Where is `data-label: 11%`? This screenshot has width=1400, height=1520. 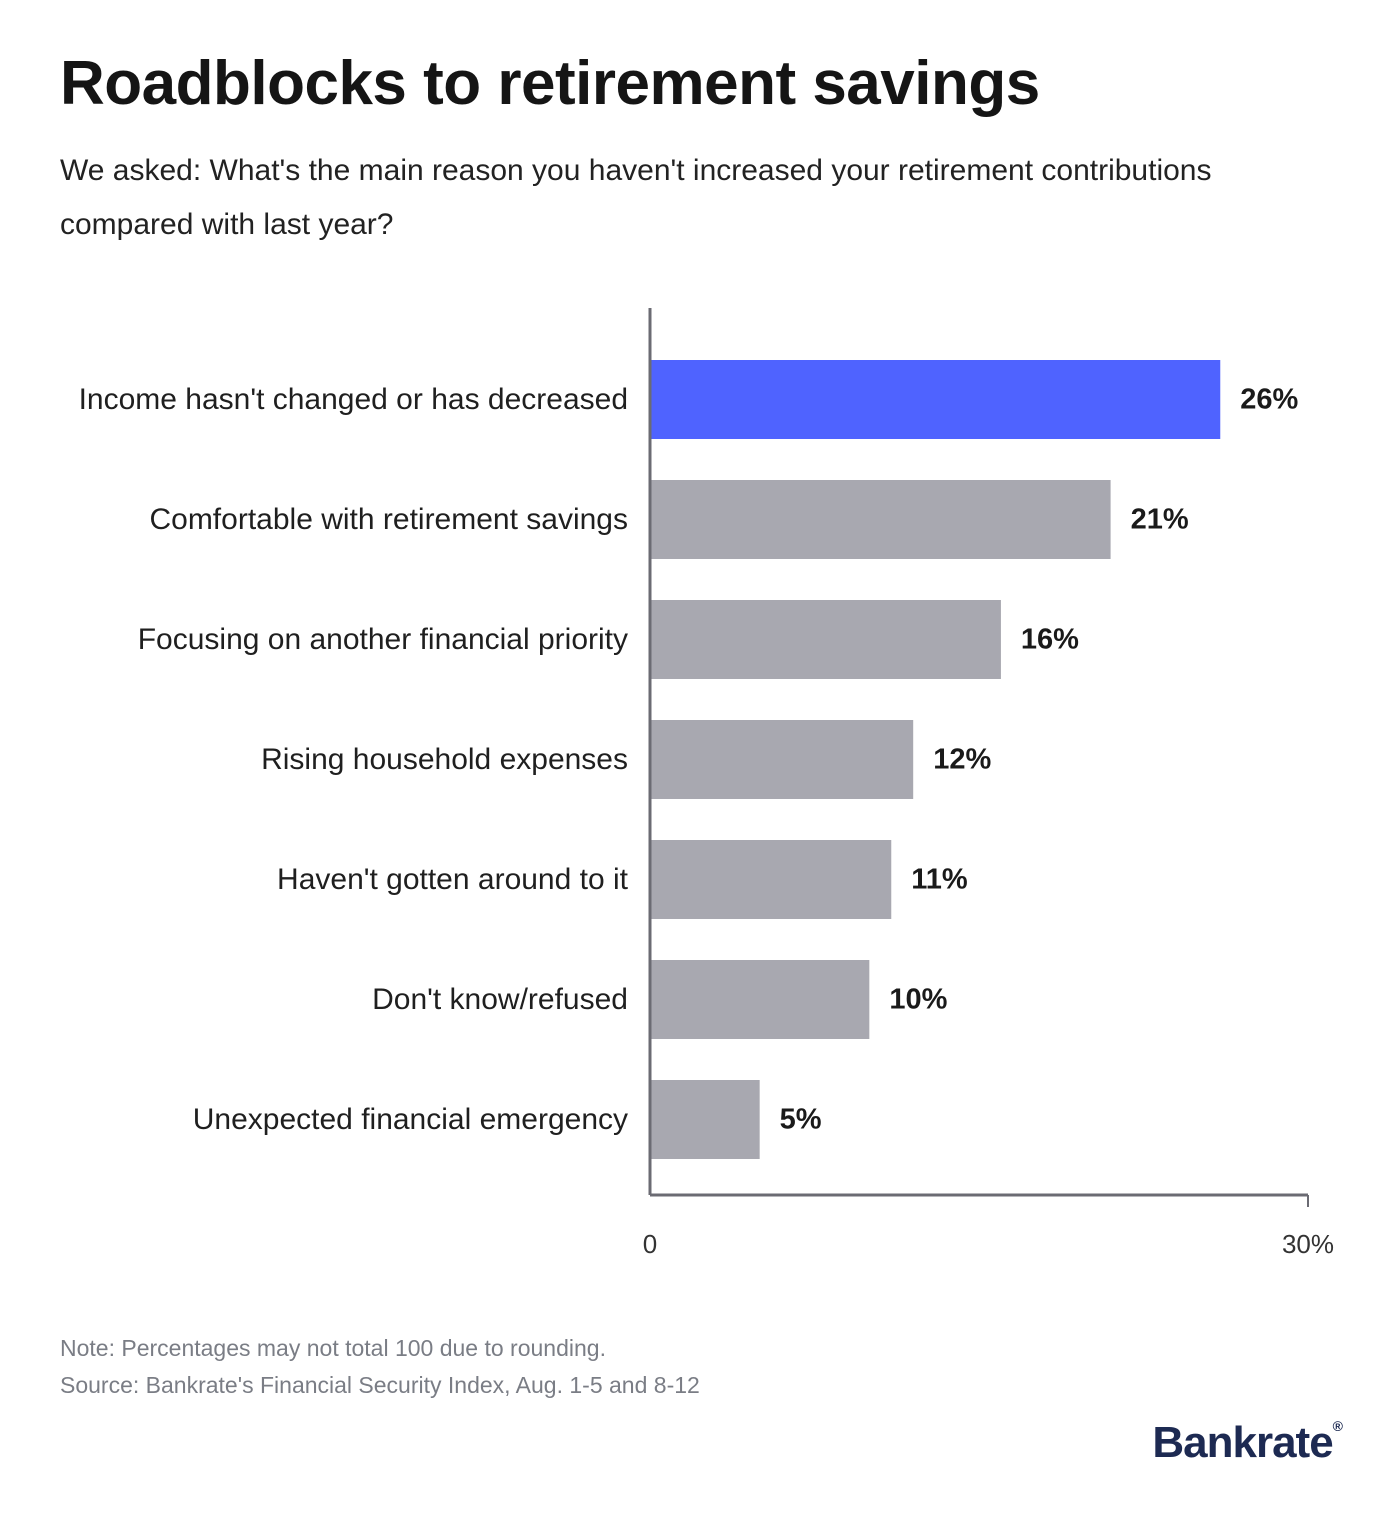
data-label: 11% is located at coordinates (939, 880).